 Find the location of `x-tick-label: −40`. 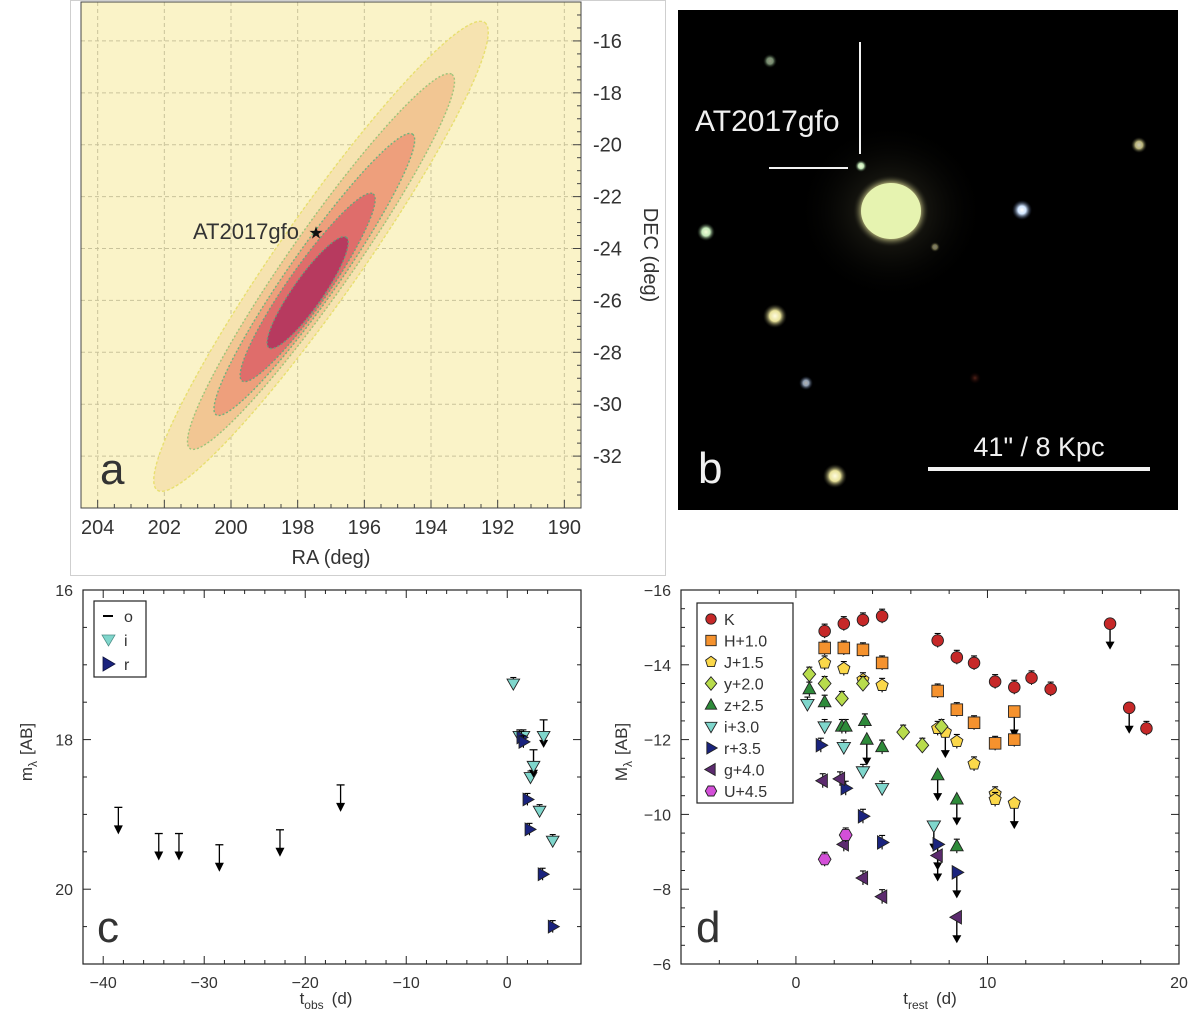

x-tick-label: −40 is located at coordinates (103, 983).